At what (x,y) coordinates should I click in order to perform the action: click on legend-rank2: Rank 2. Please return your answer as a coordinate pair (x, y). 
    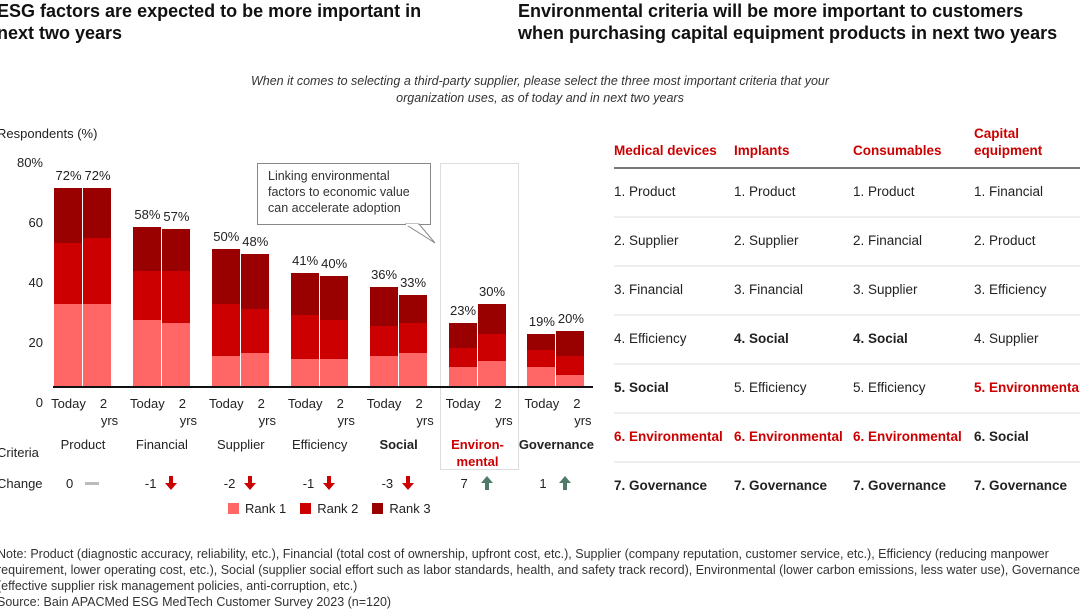
    Looking at the image, I should click on (329, 508).